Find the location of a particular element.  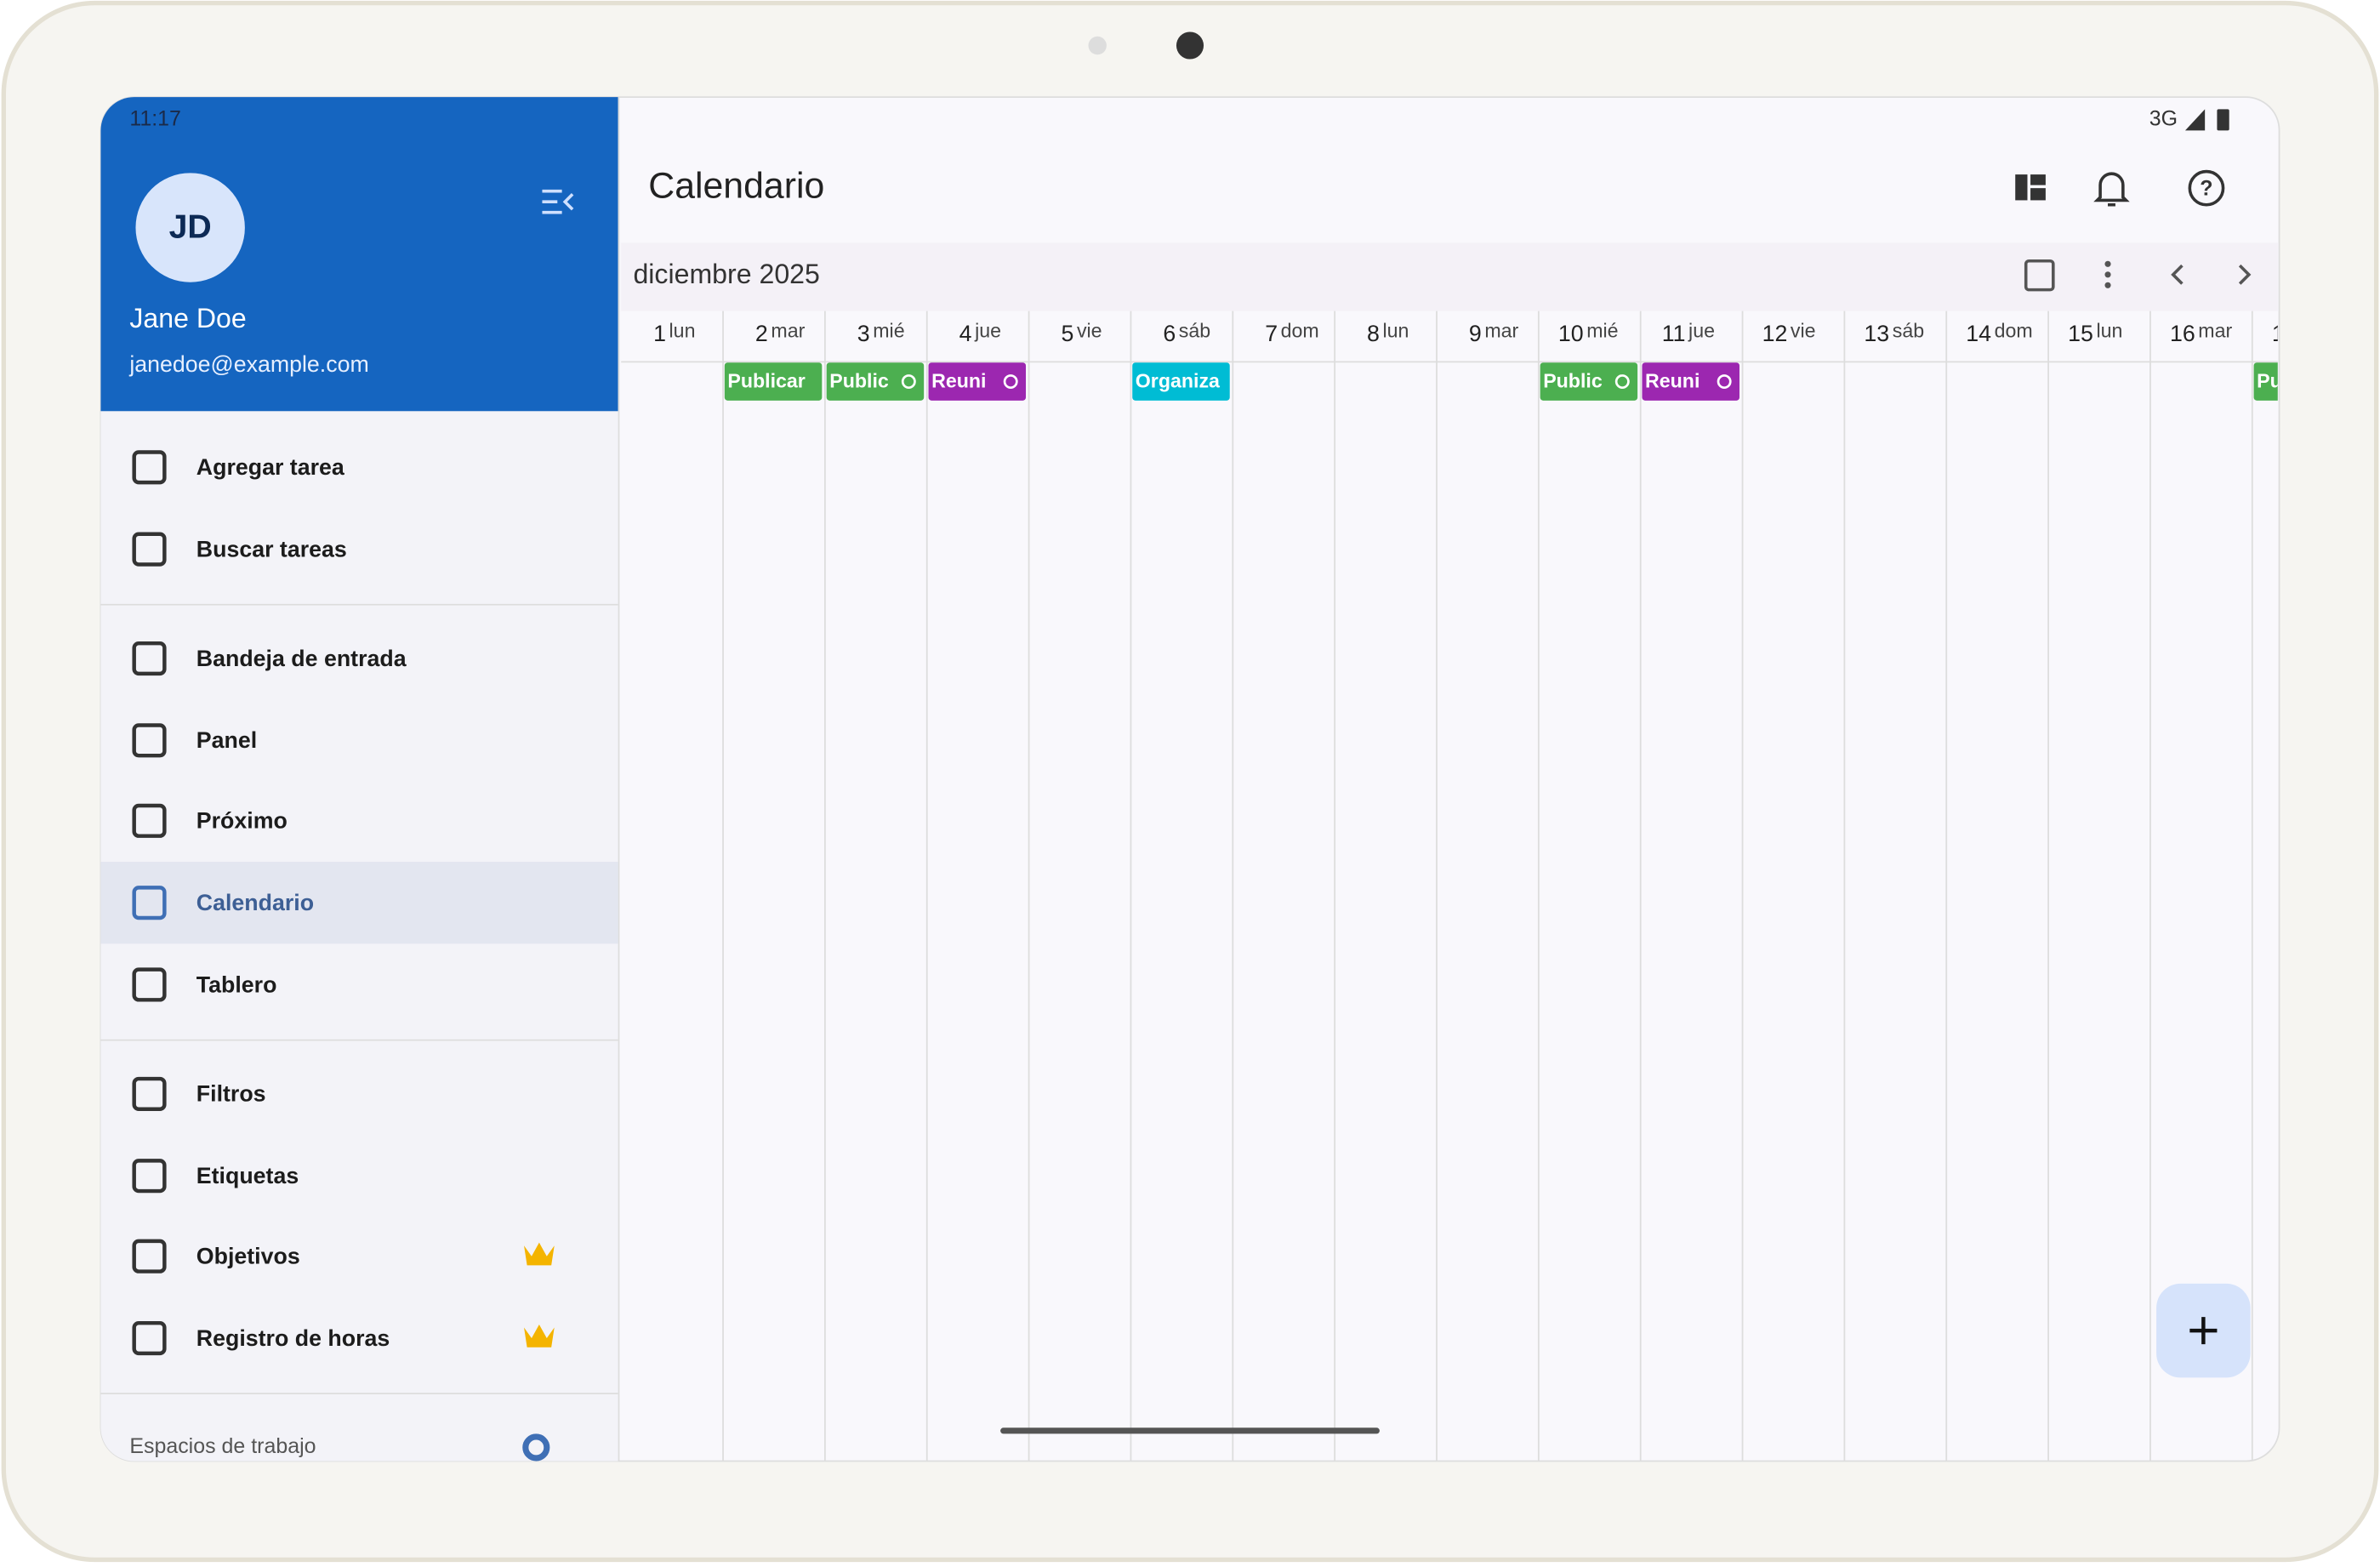

fab-icon is located at coordinates (2203, 1331).